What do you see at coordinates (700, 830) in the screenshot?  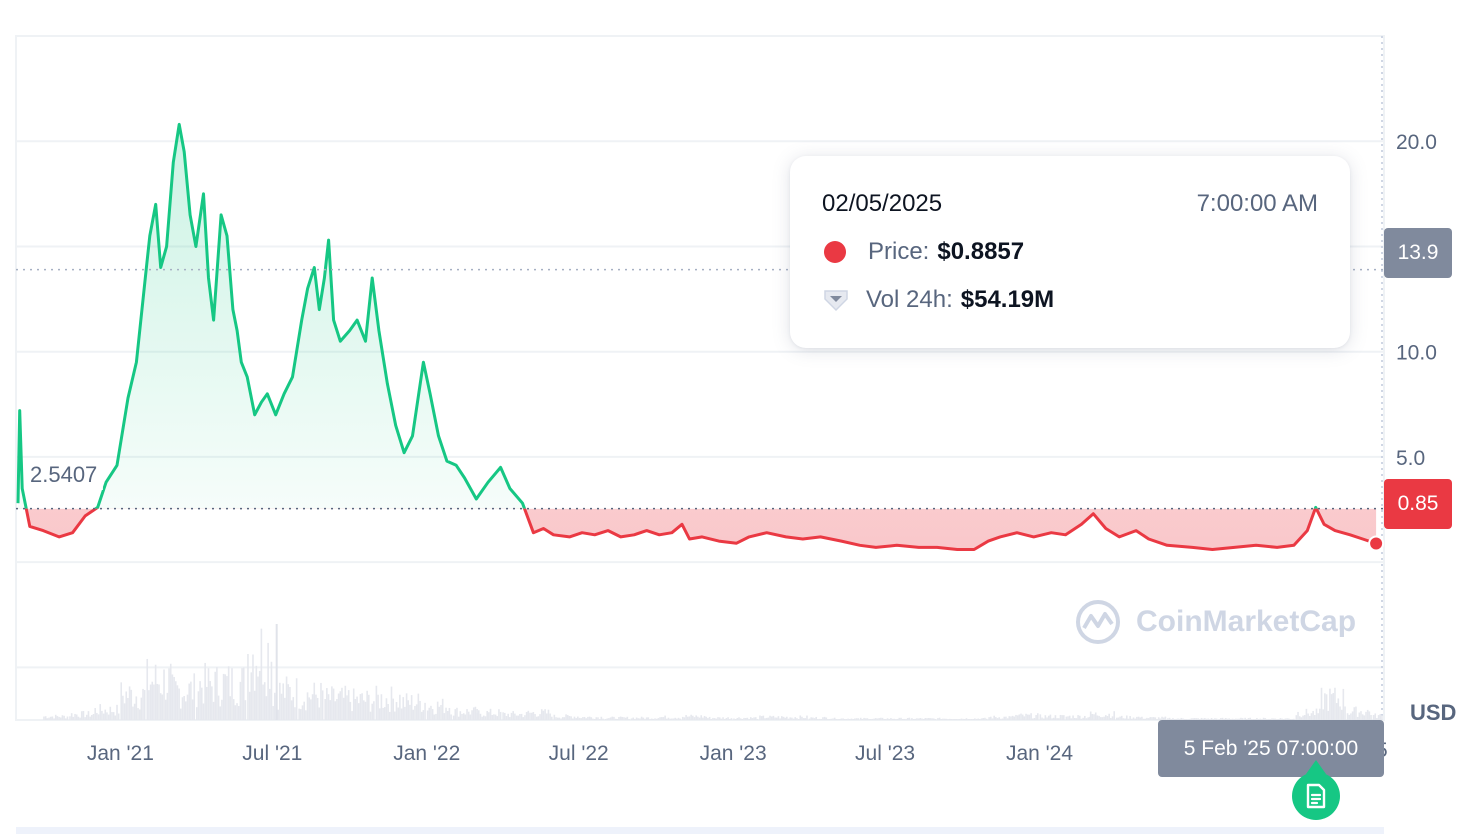 I see `range-navigator` at bounding box center [700, 830].